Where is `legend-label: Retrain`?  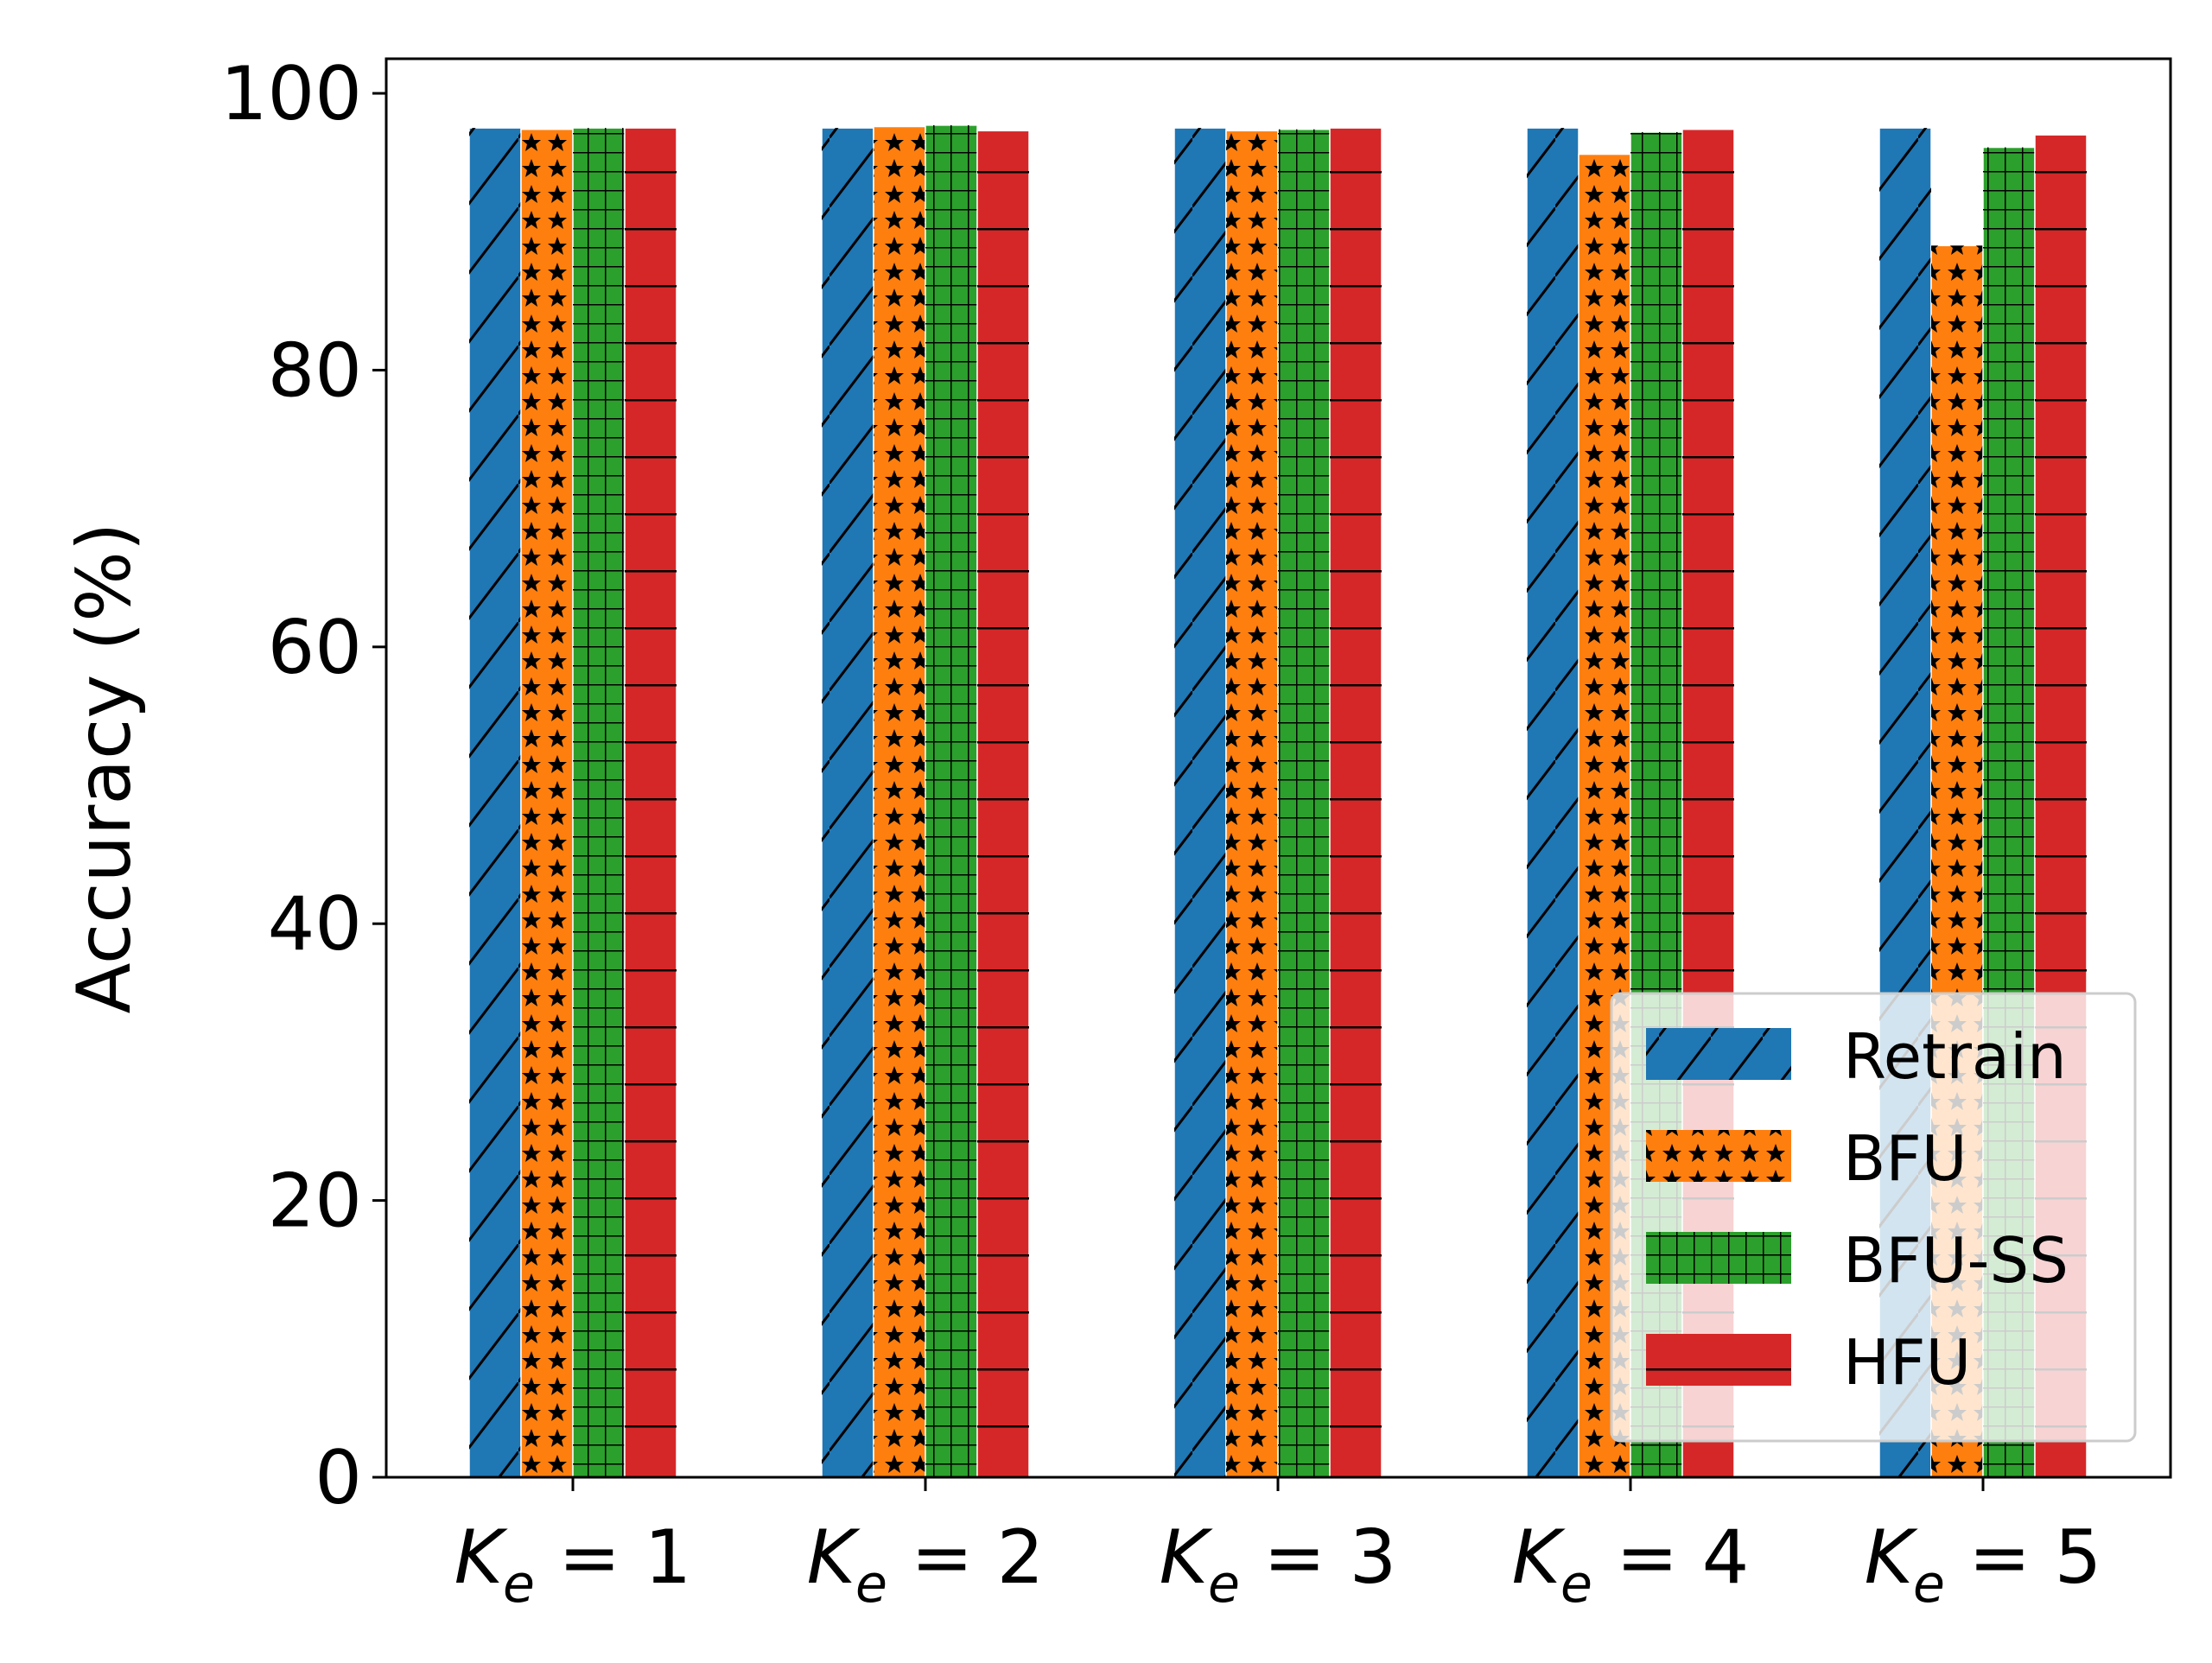 legend-label: Retrain is located at coordinates (1955, 1057).